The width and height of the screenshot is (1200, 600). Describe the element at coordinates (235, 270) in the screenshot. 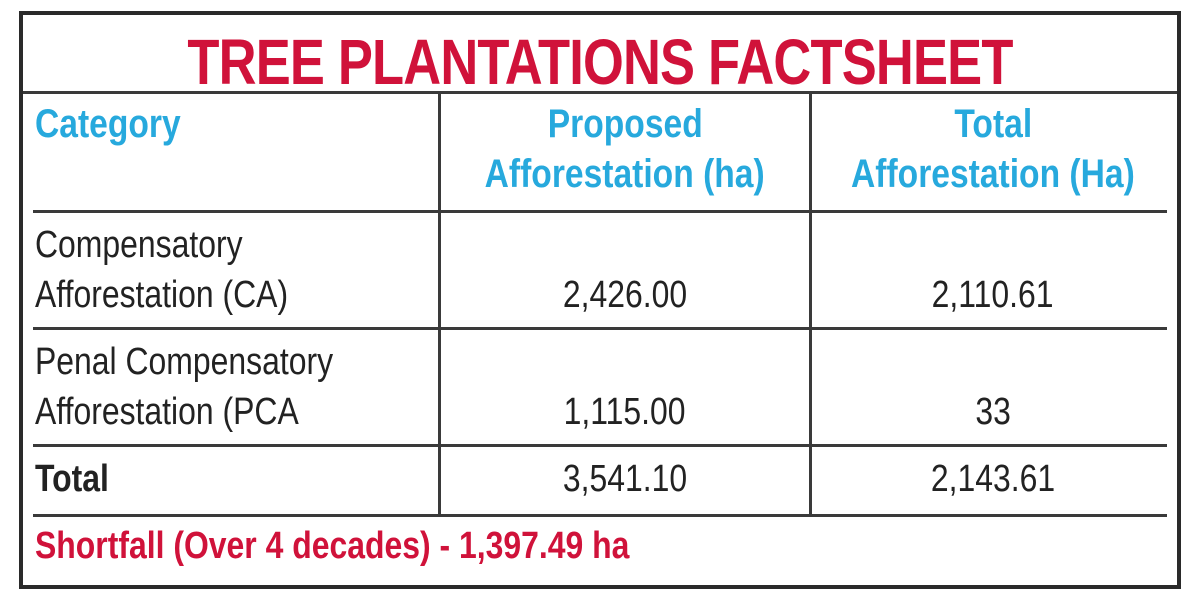

I see `table-row-ca-category: Compensatory Afforestation (CA)` at that location.